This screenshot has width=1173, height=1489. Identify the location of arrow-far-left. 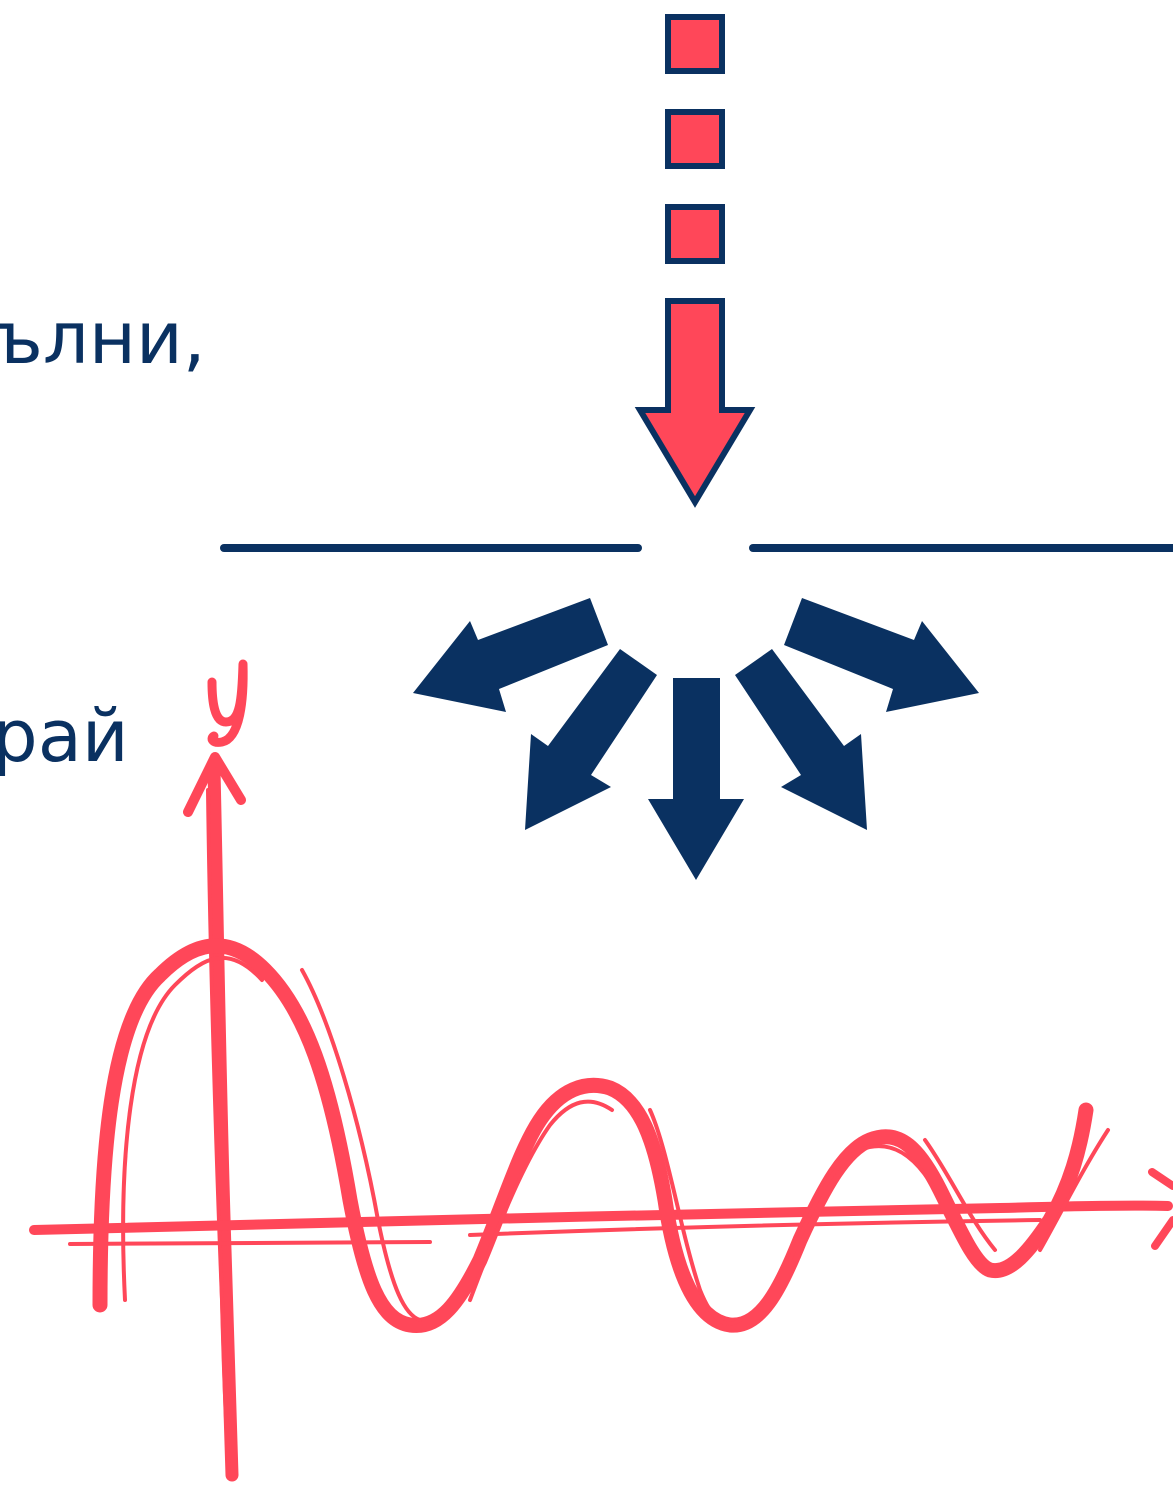
(510, 655).